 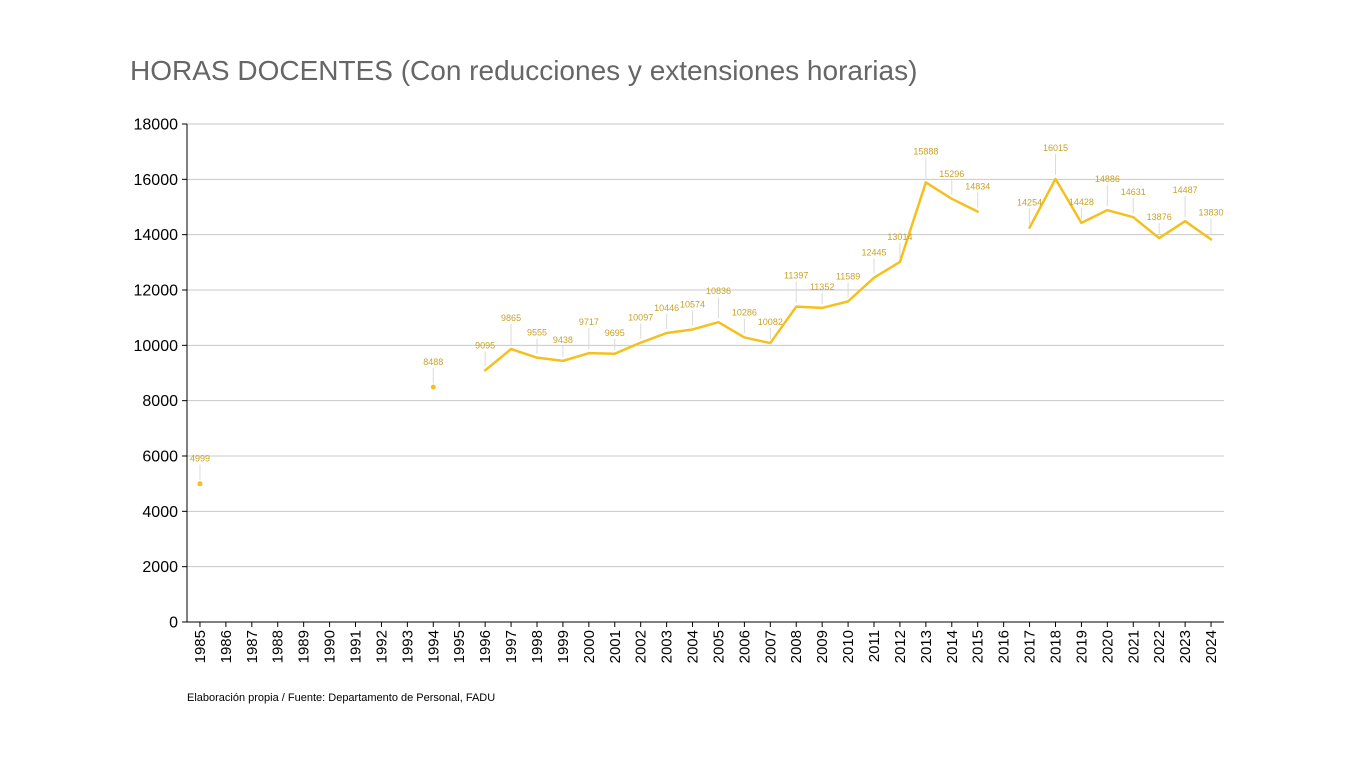 I want to click on y-tick-label: 2000, so click(x=160, y=567).